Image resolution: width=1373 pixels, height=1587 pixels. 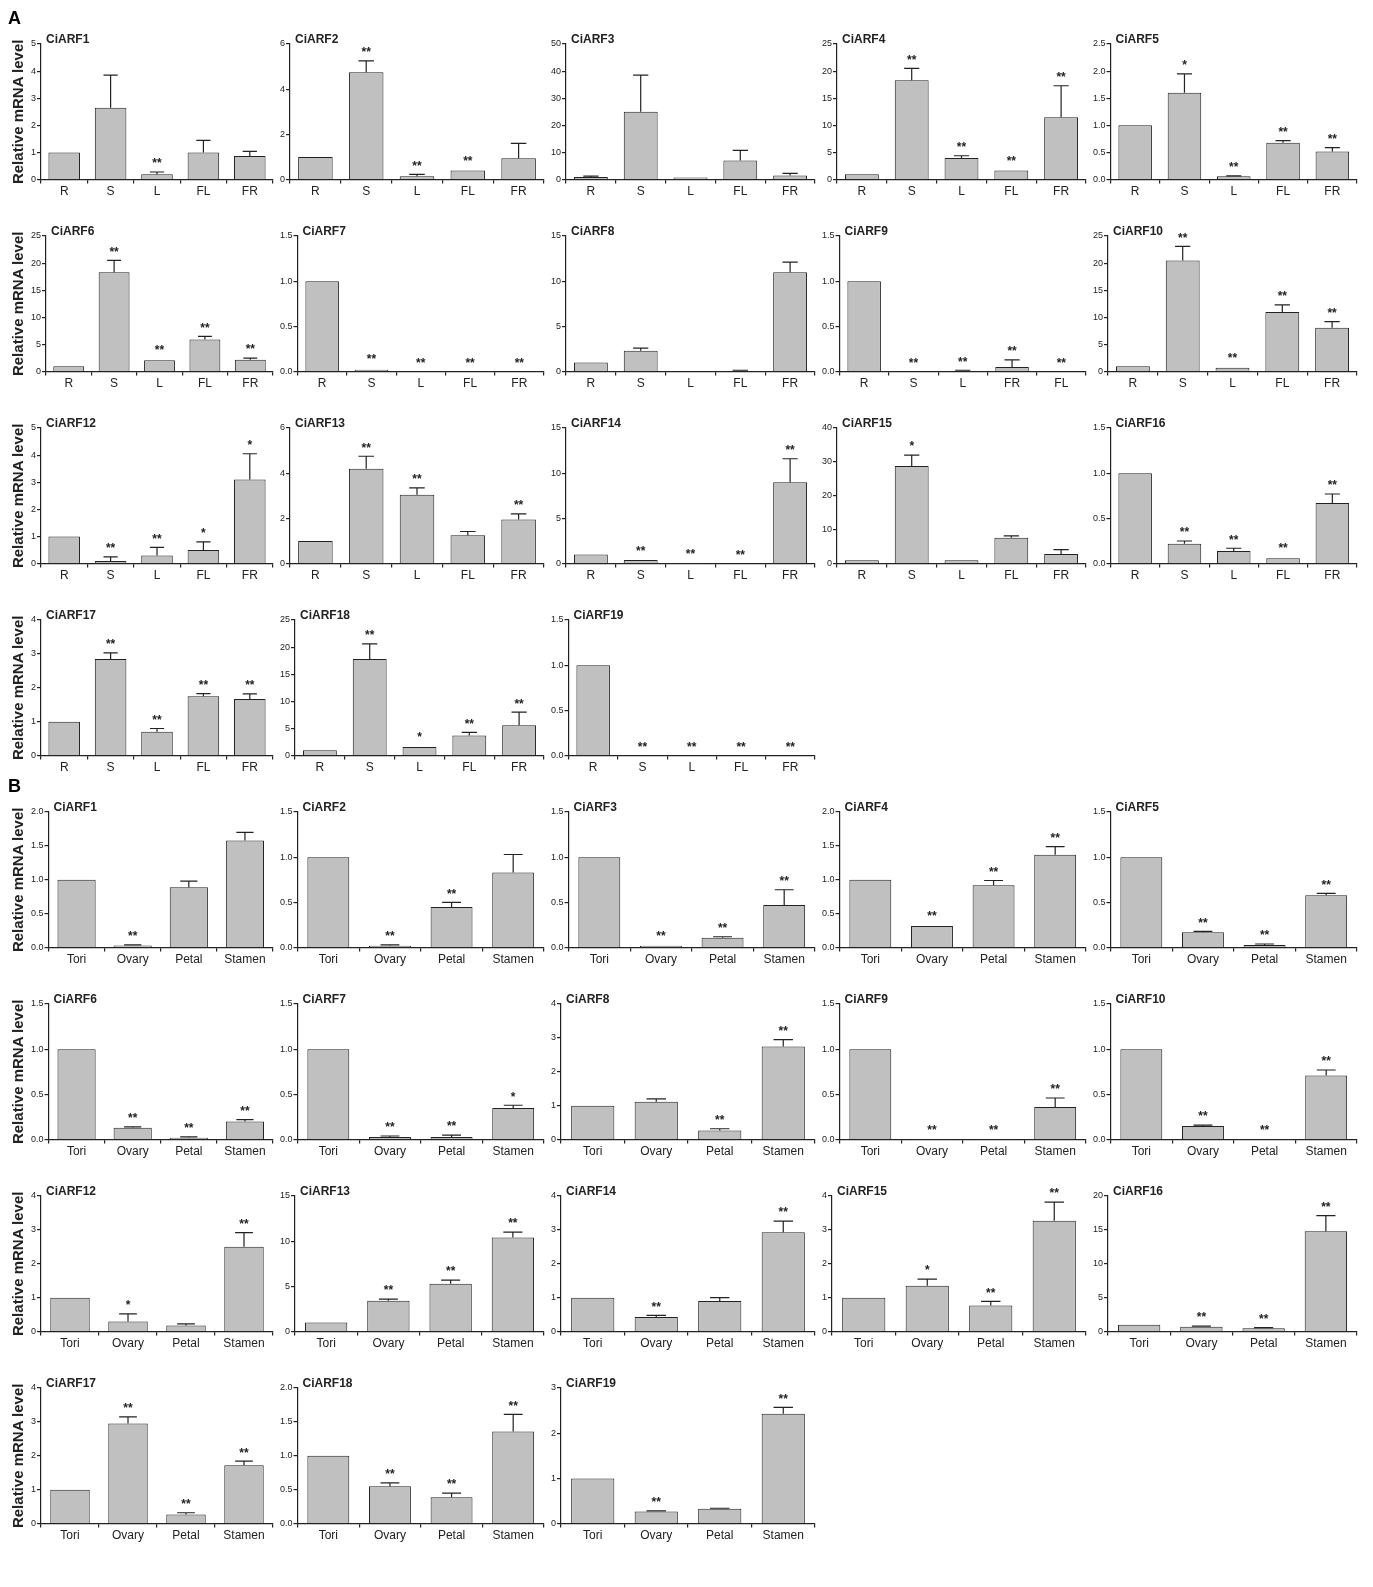 I want to click on x-tick-label: S, so click(x=911, y=191).